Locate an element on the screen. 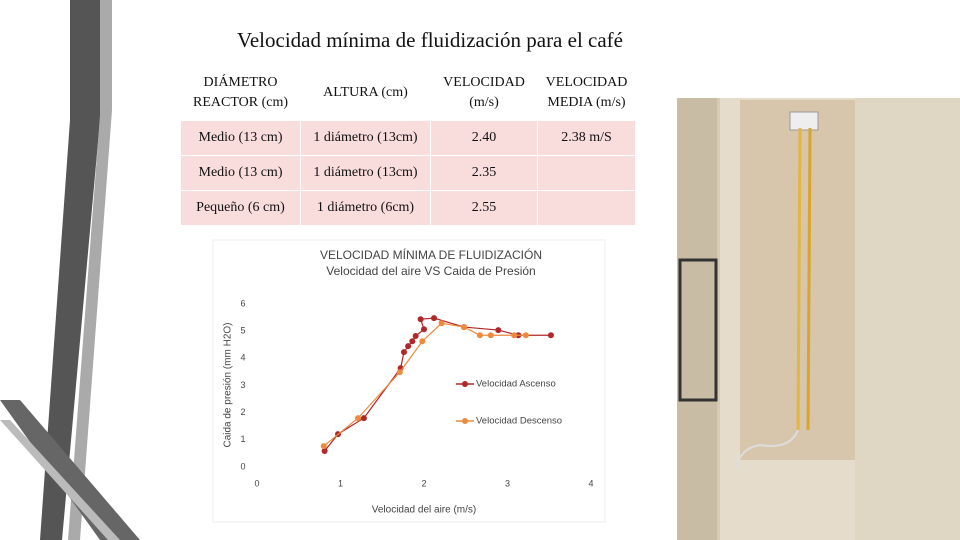  table-row: Pequeño (6 cm) 1 diámetro (6cm) 2.55 is located at coordinates (408, 208).